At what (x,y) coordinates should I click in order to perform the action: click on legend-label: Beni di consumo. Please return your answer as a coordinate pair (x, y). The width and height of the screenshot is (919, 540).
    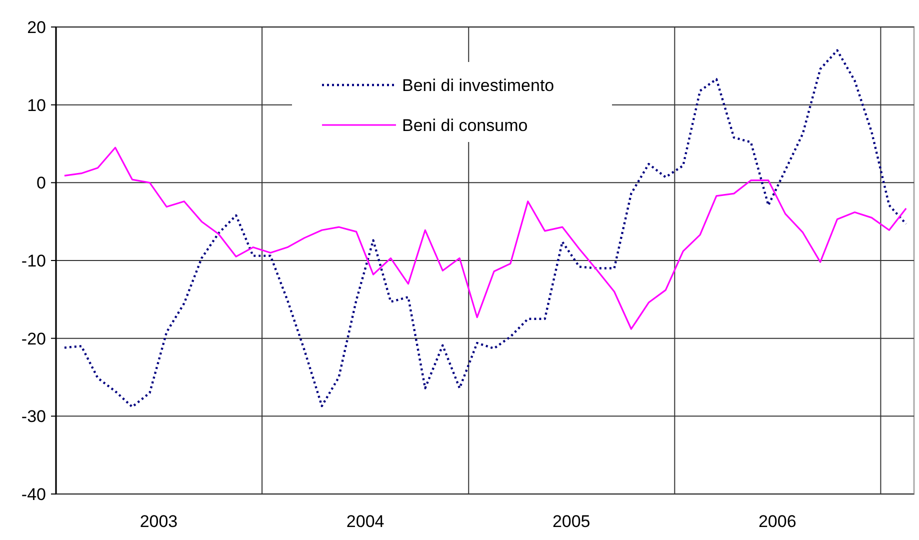
    Looking at the image, I should click on (465, 125).